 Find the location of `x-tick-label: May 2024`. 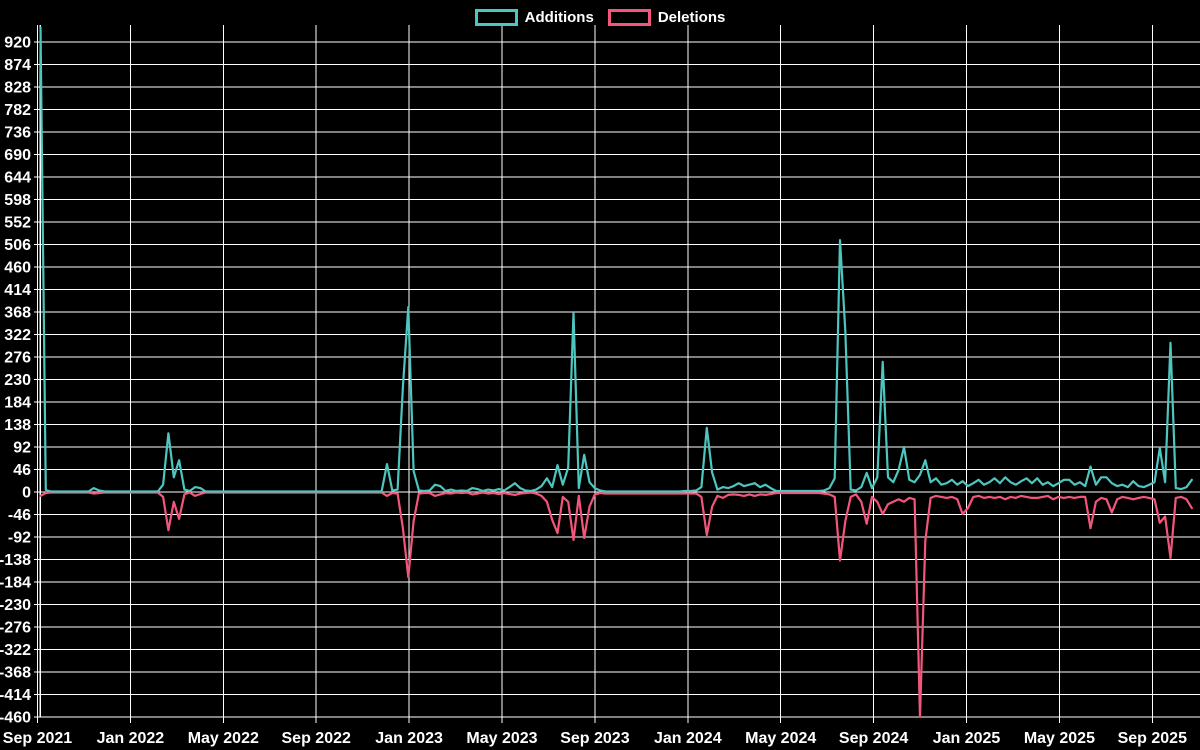

x-tick-label: May 2024 is located at coordinates (780, 738).